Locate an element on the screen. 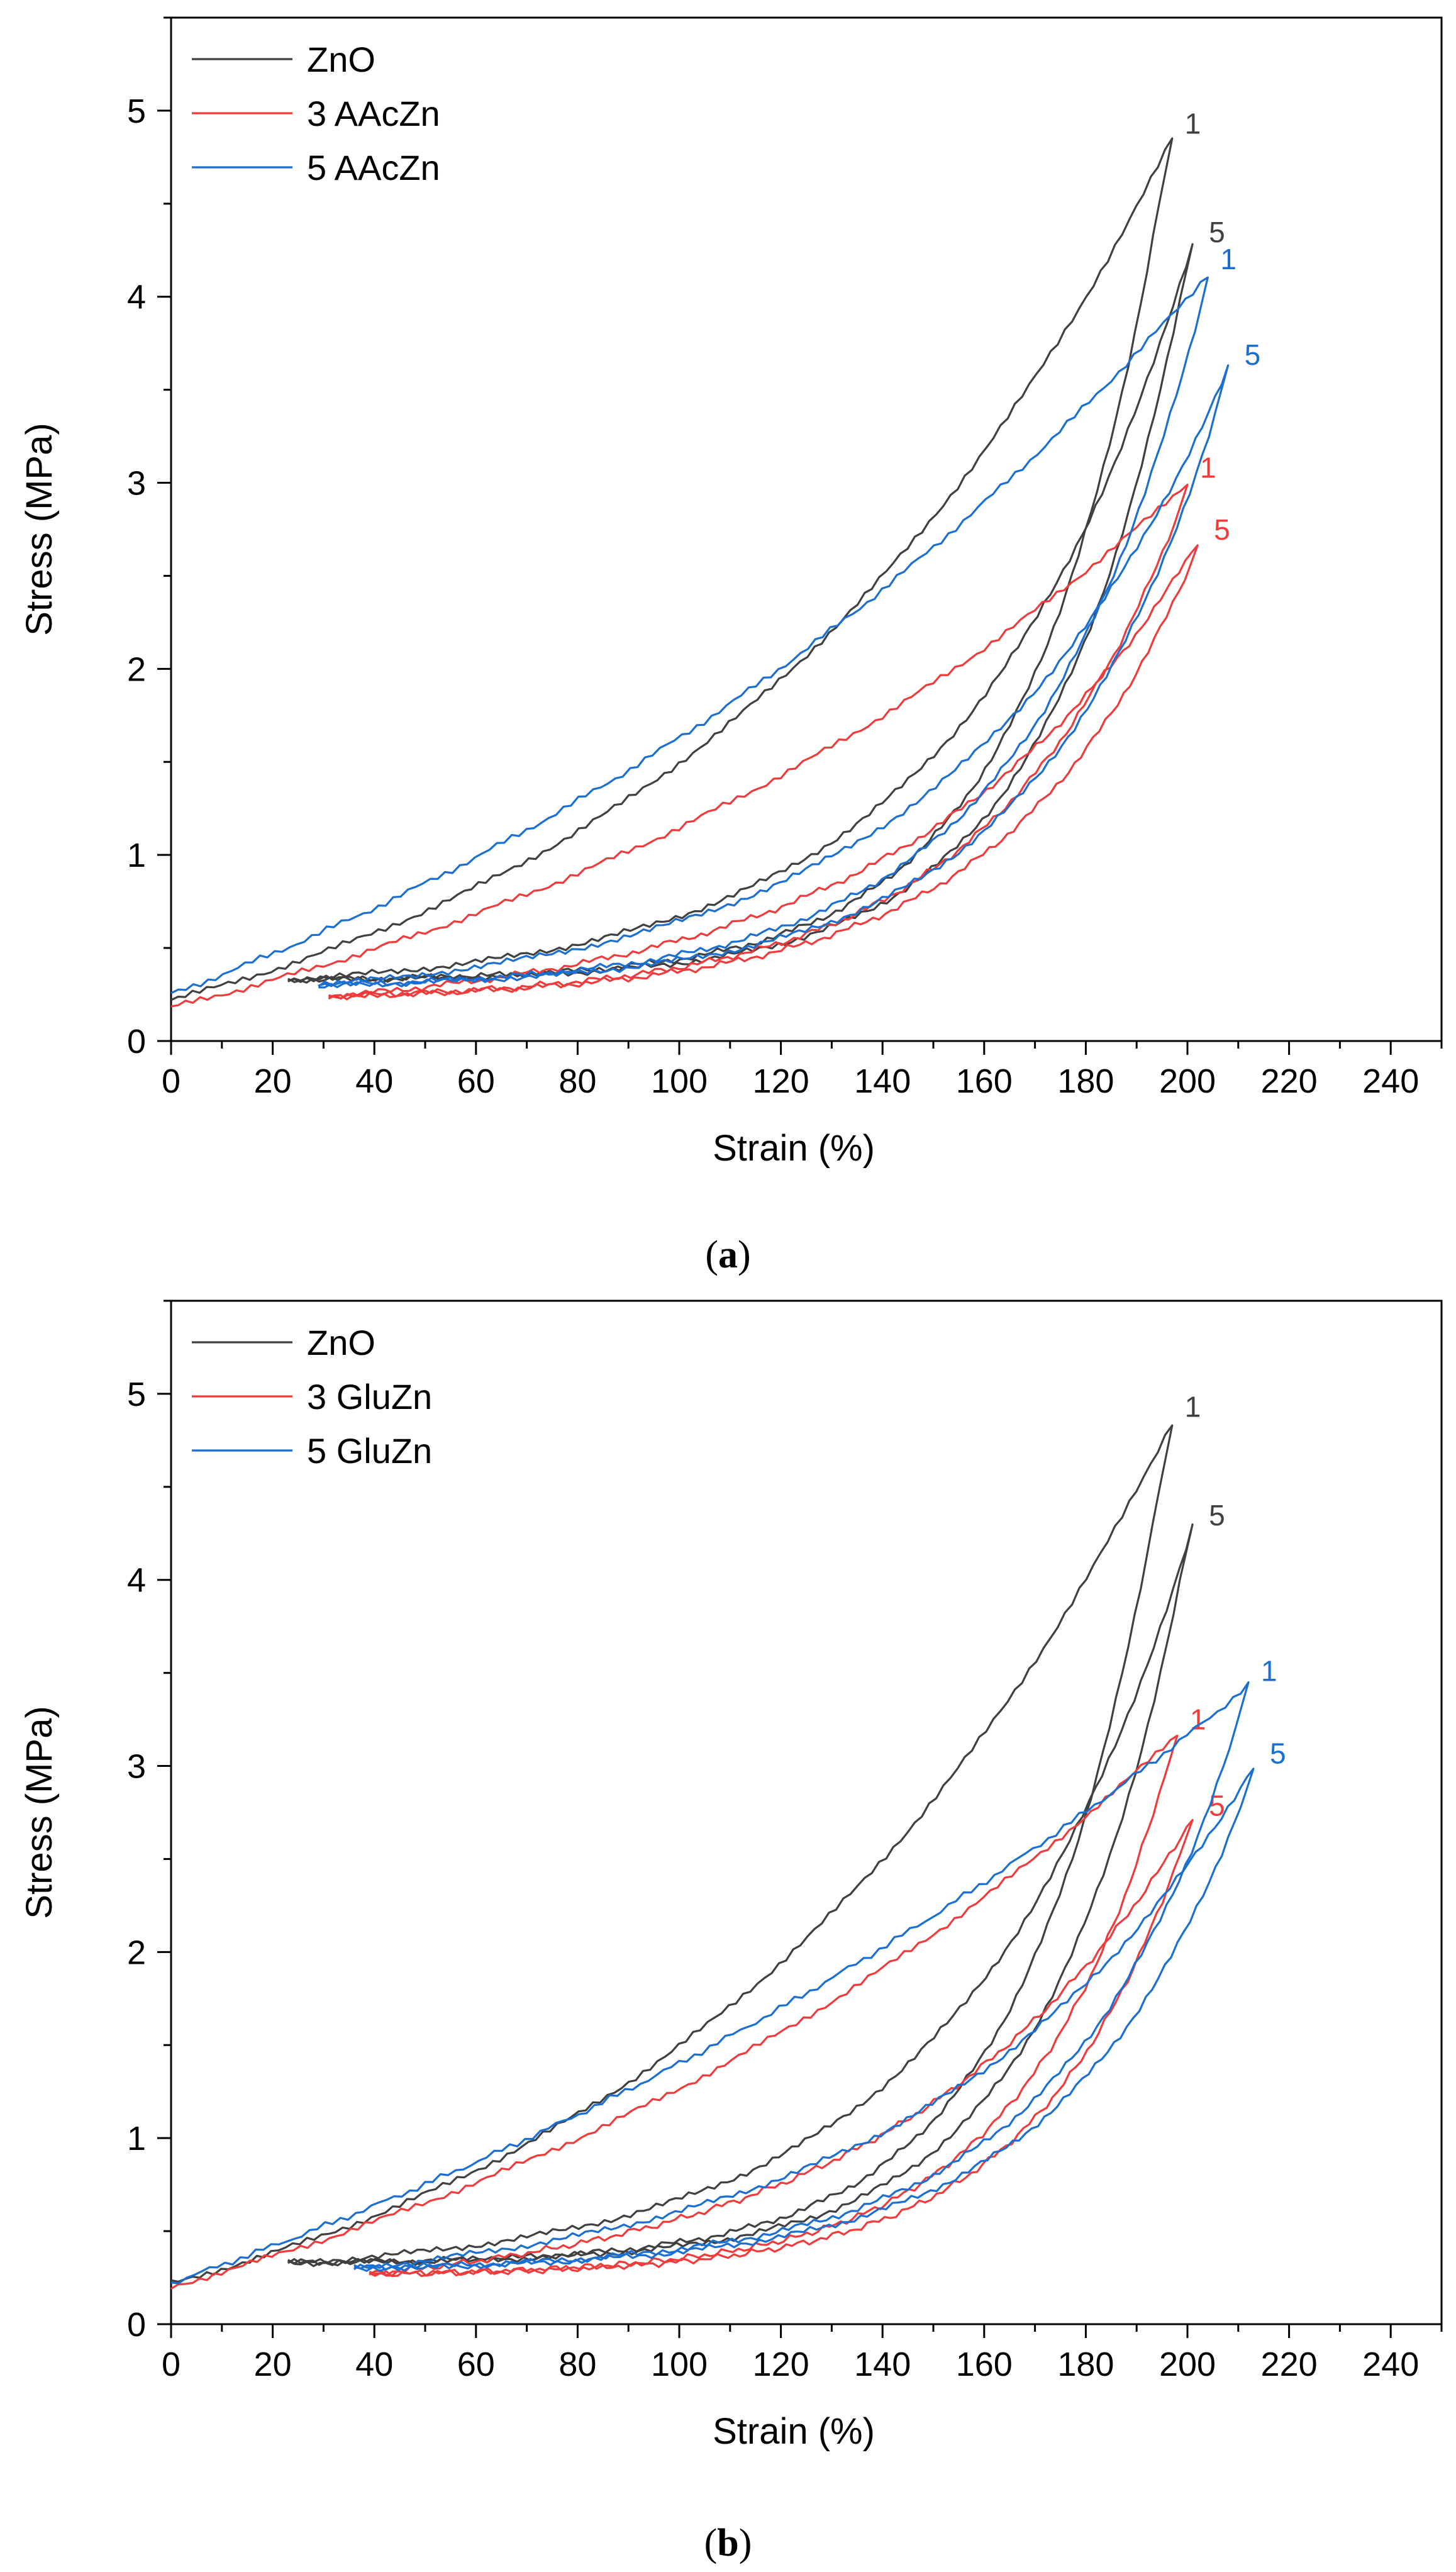 This screenshot has height=2572, width=1456. legend-label: 3 GluZn is located at coordinates (369, 1397).